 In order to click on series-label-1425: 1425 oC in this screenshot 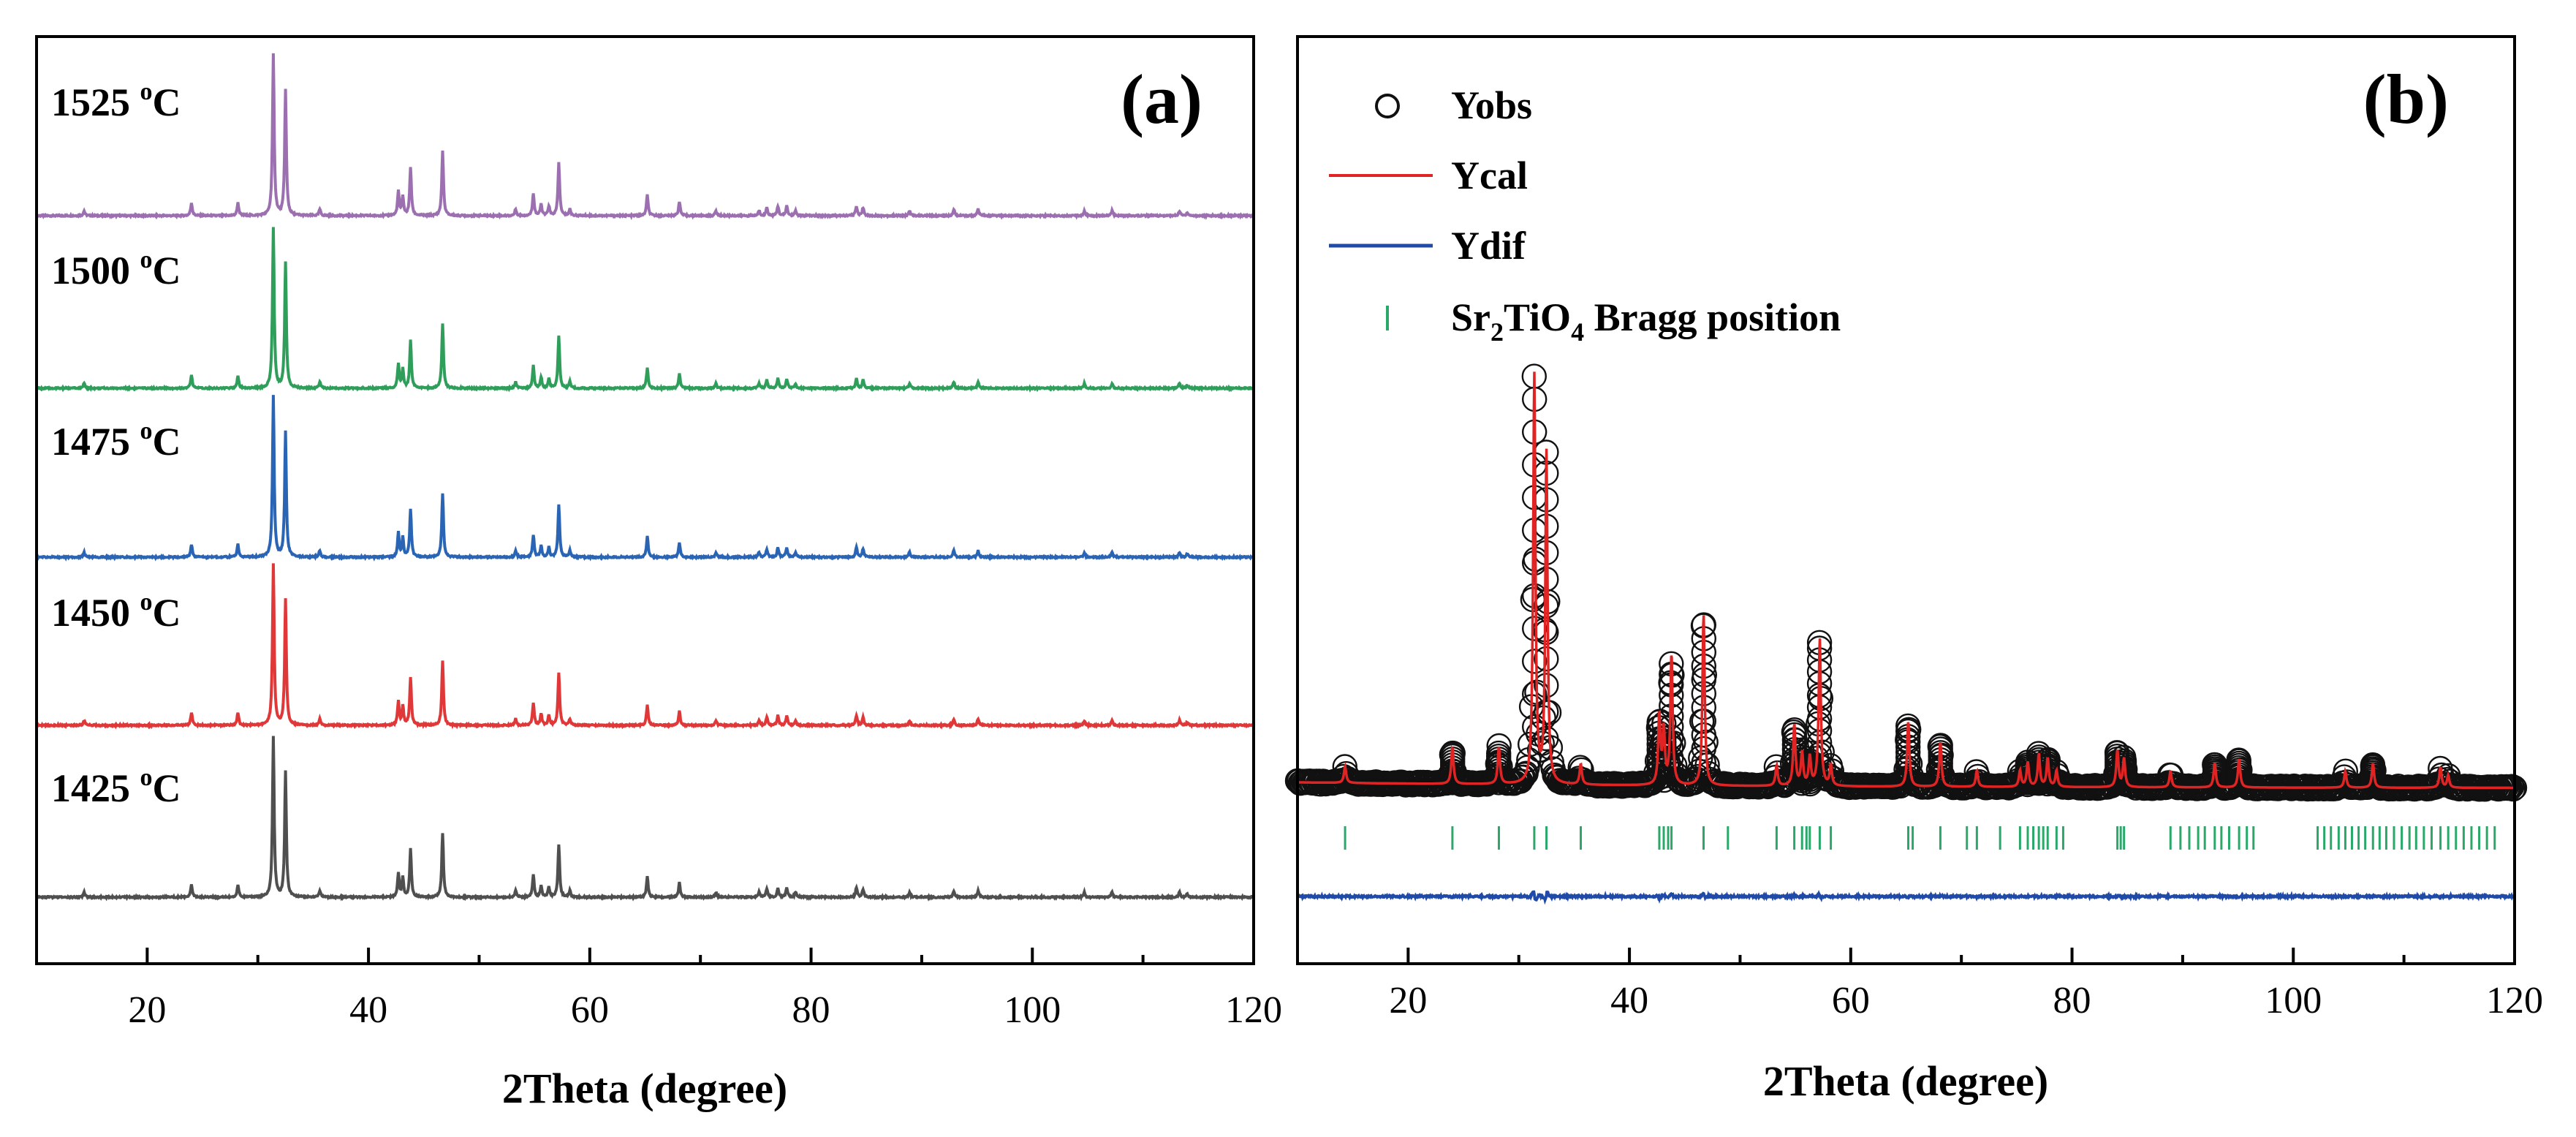, I will do `click(116, 787)`.